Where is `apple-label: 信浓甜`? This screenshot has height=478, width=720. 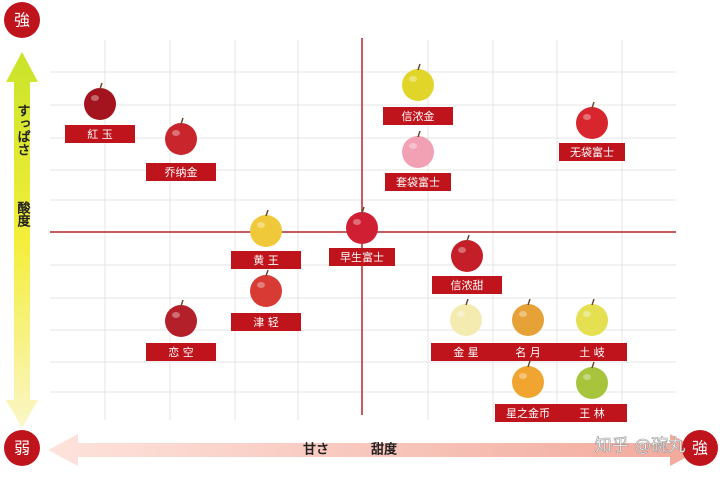 apple-label: 信浓甜 is located at coordinates (467, 285).